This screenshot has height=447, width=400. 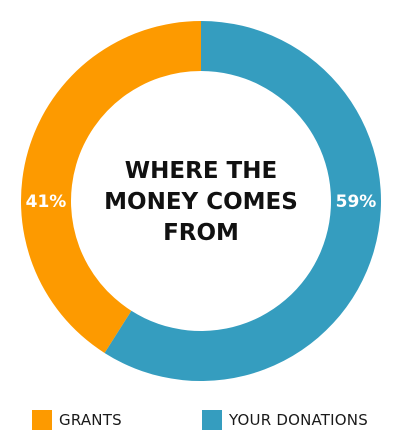 I want to click on slice-labels: 59% 41%, so click(x=201, y=202).